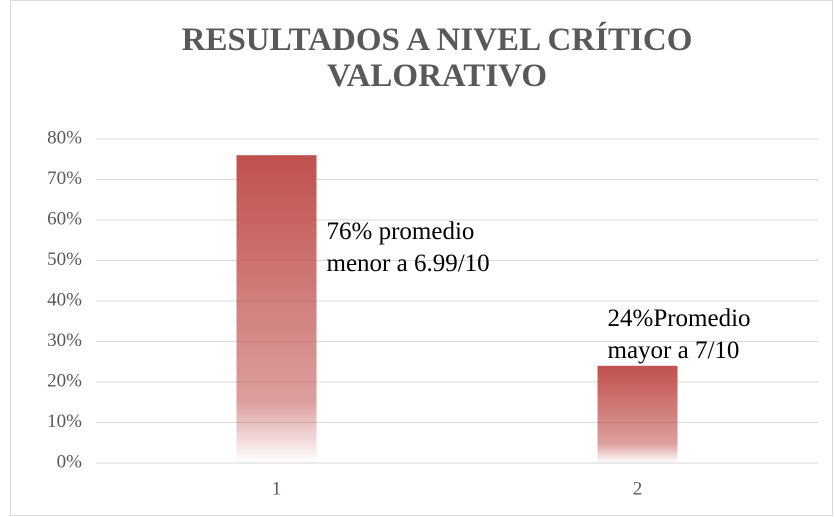  Describe the element at coordinates (64, 340) in the screenshot. I see `y-tick-label: 30%` at that location.